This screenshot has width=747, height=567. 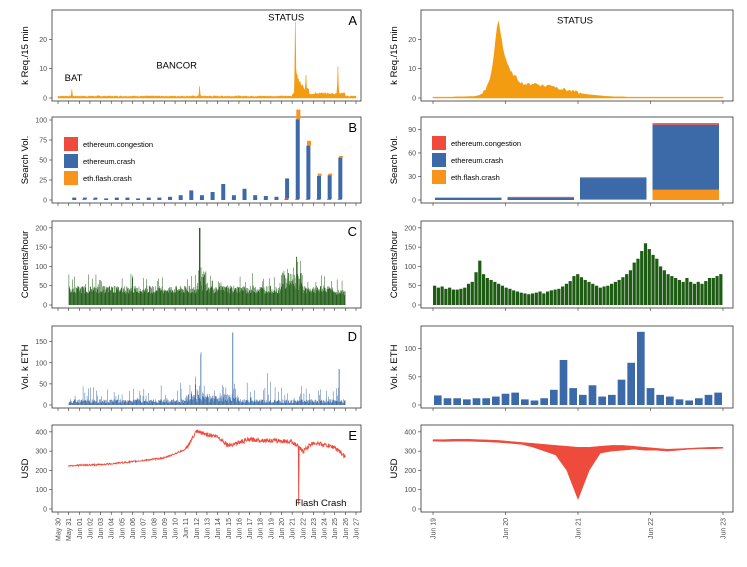 What do you see at coordinates (218, 528) in the screenshot?
I see `x-tick-label: Jun 14` at bounding box center [218, 528].